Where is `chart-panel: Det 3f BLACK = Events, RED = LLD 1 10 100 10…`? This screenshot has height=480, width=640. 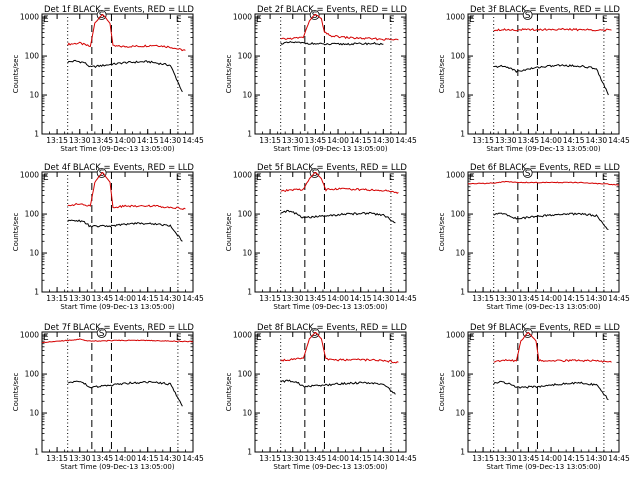
chart-panel: Det 3f BLACK = Events, RED = LLD 1 10 100 10… is located at coordinates (534, 79).